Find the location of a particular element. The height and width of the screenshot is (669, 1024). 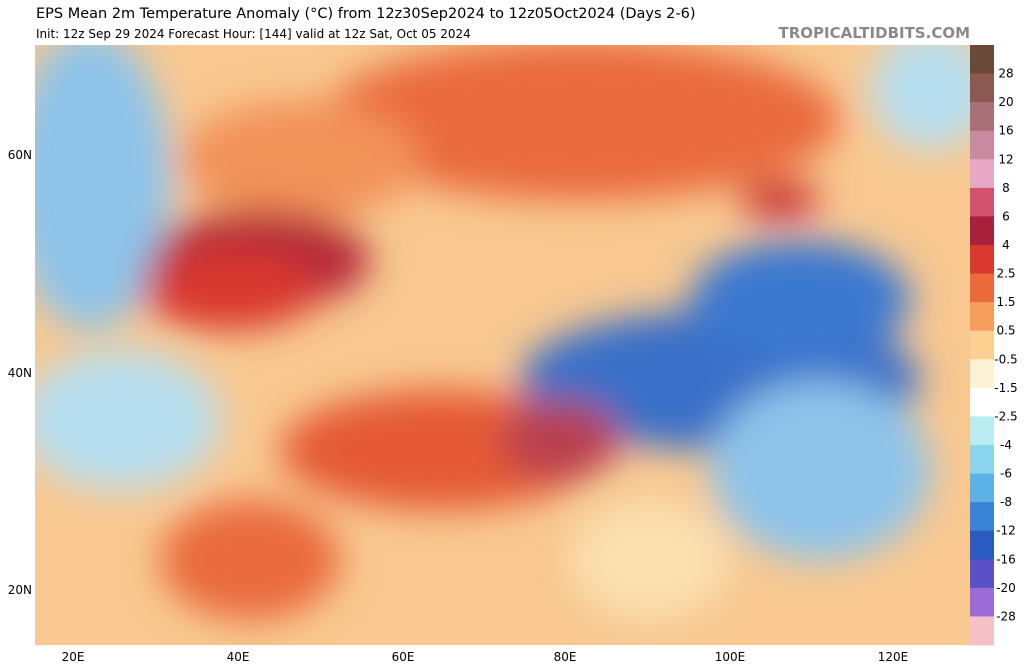

lon-label: 40E is located at coordinates (238, 657).